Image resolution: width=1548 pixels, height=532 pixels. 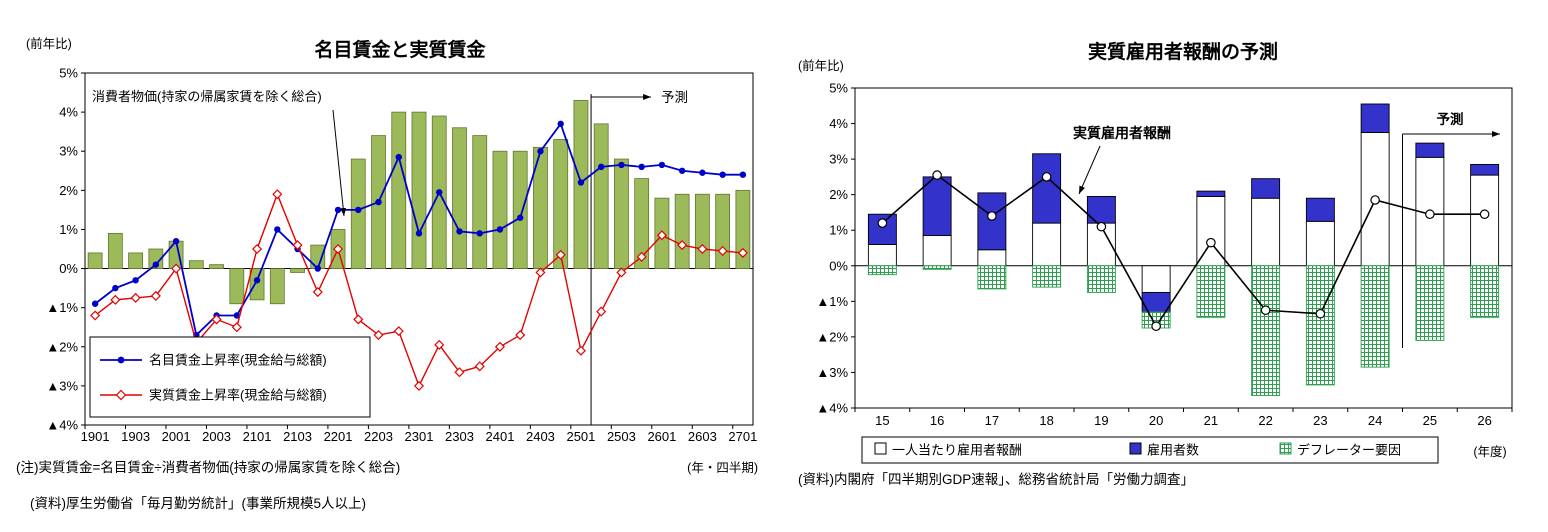 I want to click on x-axis-label: 2201, so click(x=338, y=436).